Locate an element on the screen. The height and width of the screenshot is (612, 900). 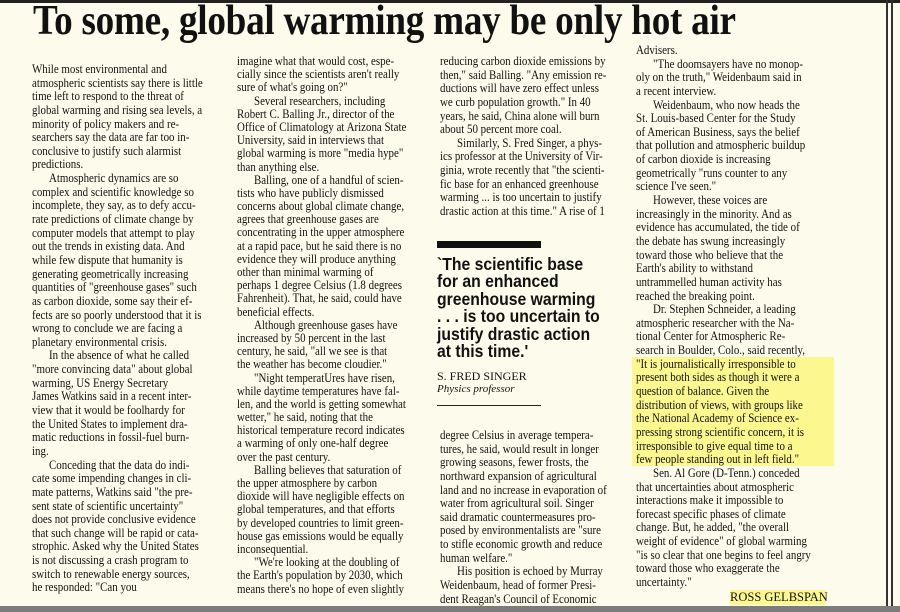
text-line: of American Business, says the belief is located at coordinates (740, 132).